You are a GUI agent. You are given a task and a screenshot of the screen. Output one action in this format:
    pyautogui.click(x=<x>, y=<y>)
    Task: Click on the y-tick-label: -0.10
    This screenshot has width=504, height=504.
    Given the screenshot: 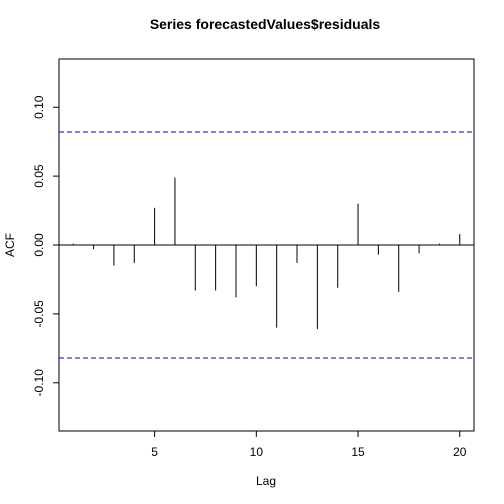 What is the action you would take?
    pyautogui.click(x=39, y=383)
    